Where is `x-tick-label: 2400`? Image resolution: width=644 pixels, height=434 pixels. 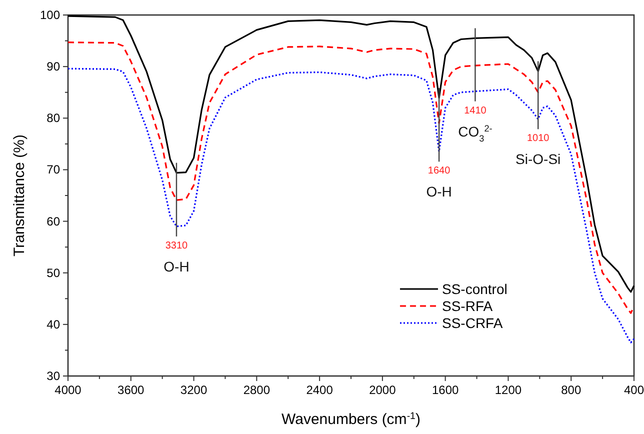 x-tick-label: 2400 is located at coordinates (320, 390).